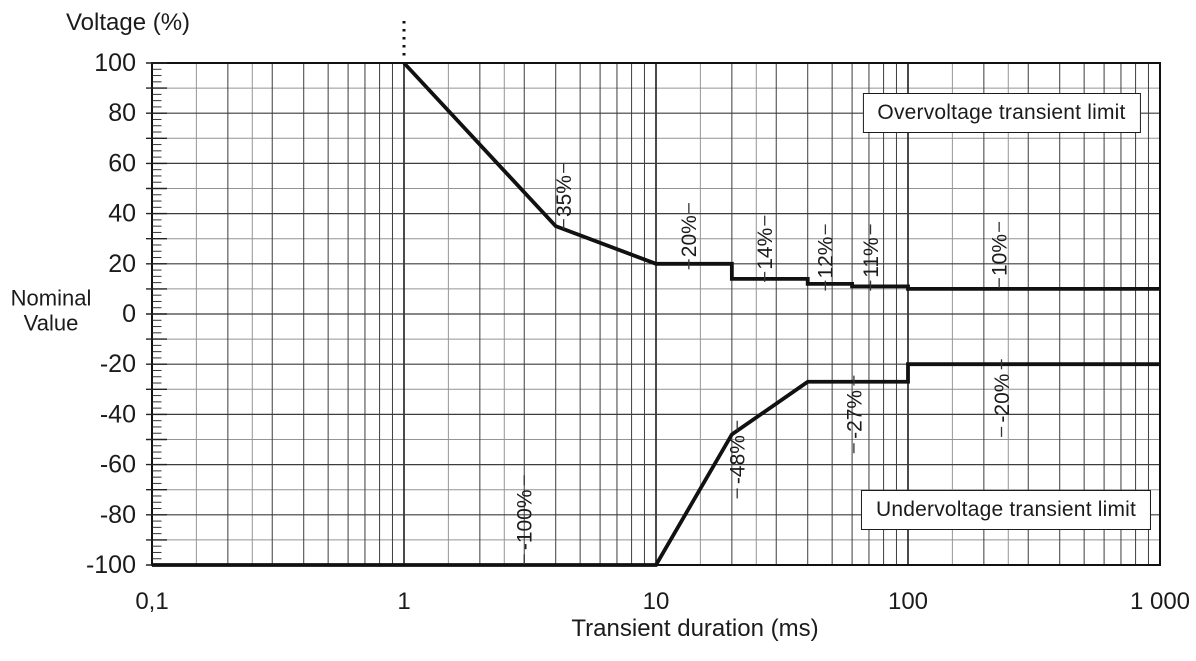  What do you see at coordinates (118, 465) in the screenshot?
I see `y-tick-label: -60` at bounding box center [118, 465].